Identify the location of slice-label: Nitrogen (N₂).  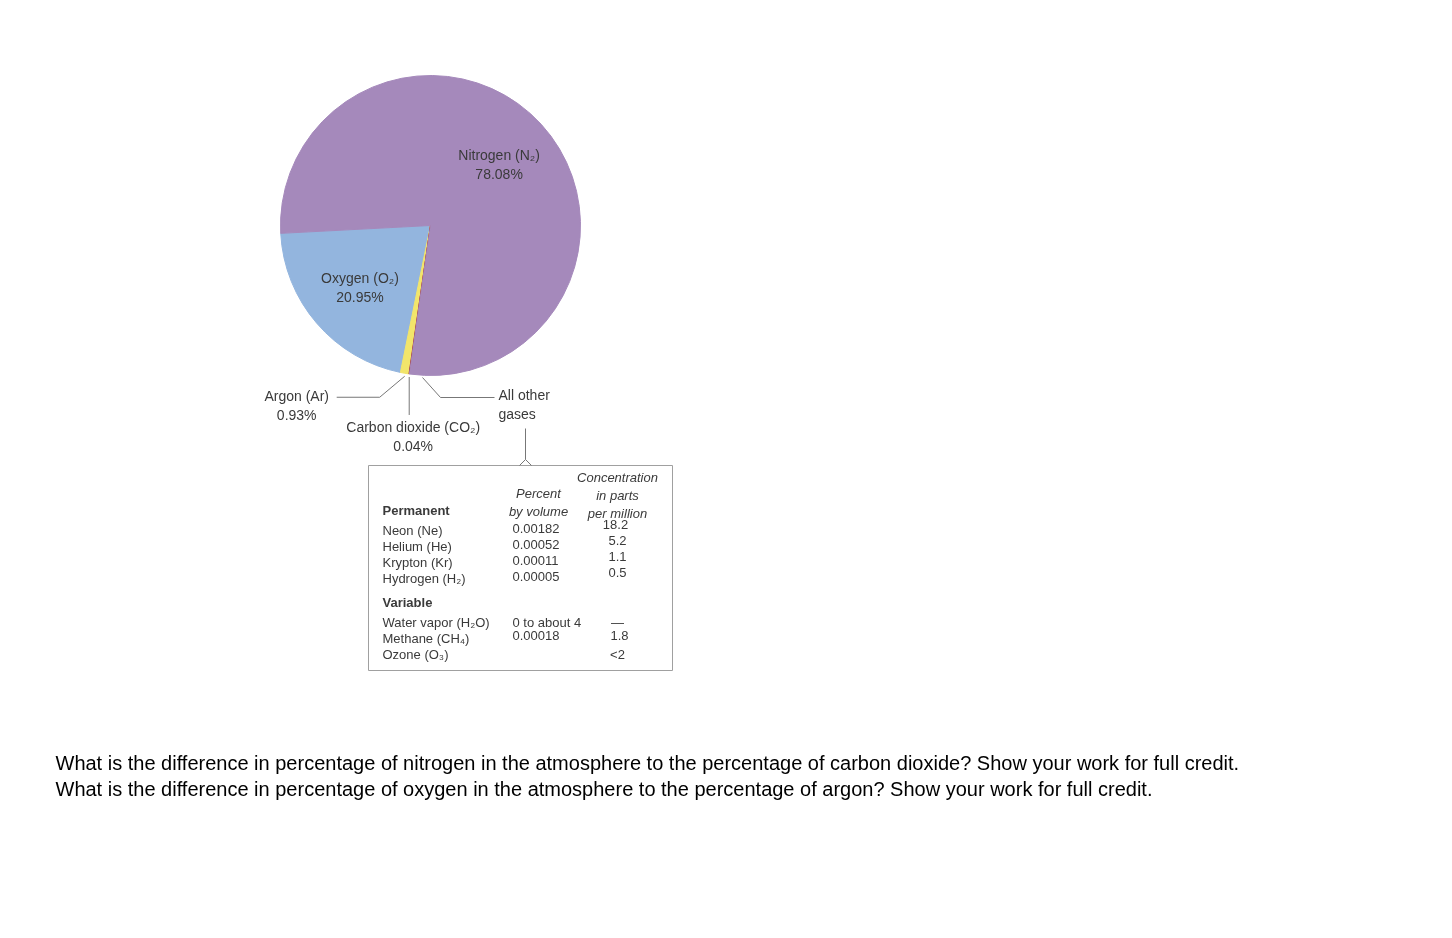
(499, 154).